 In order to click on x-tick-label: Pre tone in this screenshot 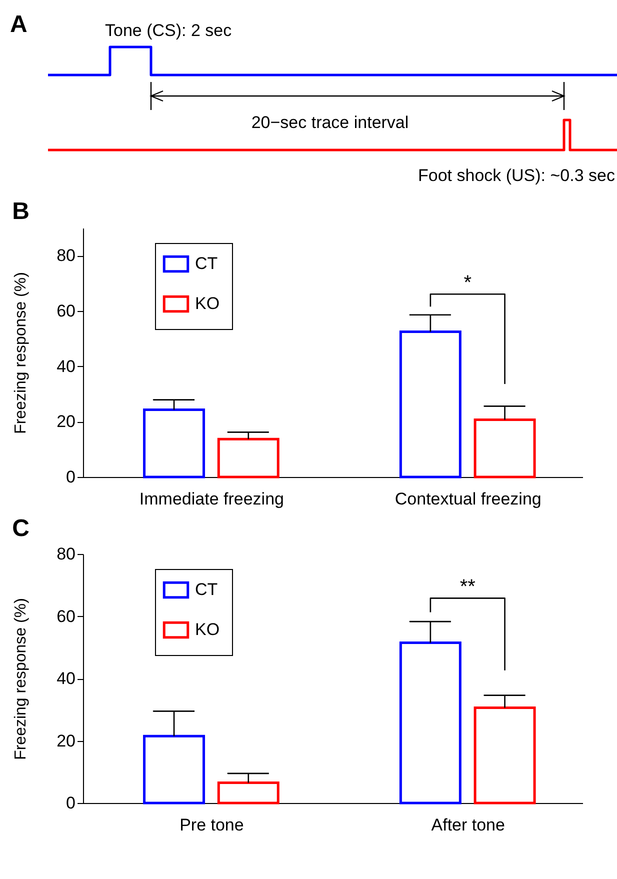, I will do `click(212, 825)`.